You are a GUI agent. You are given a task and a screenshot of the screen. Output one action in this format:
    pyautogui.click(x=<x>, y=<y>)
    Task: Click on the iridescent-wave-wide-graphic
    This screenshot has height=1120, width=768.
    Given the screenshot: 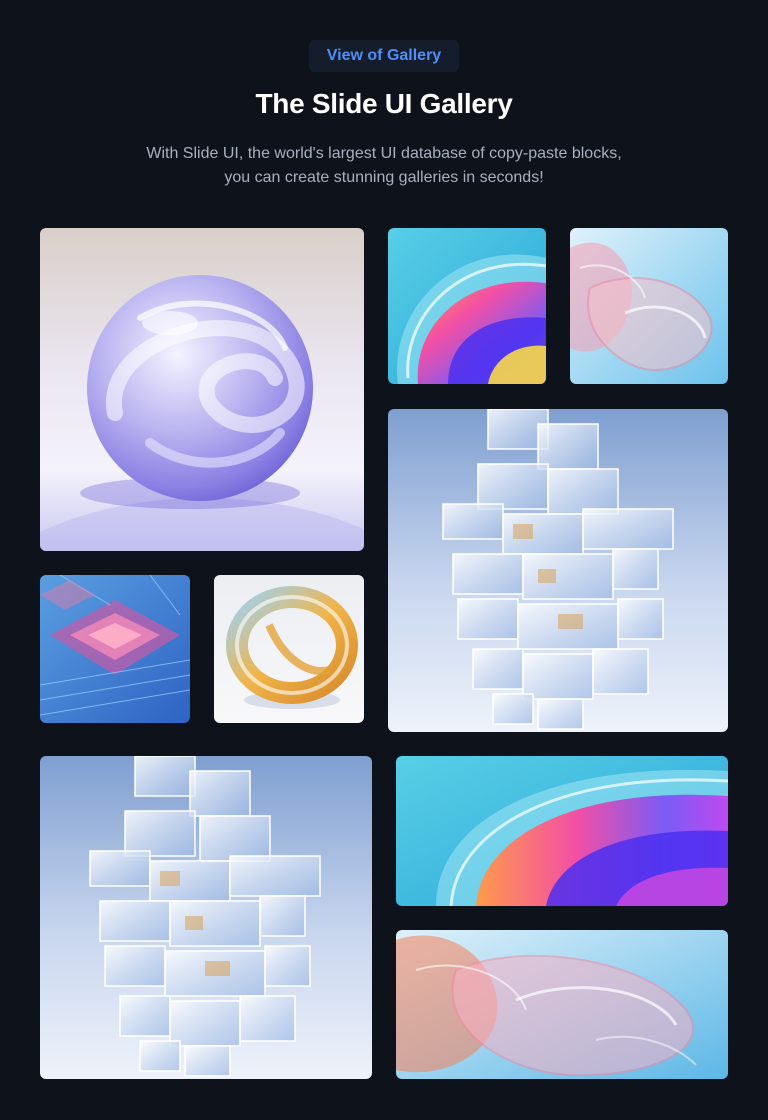 What is the action you would take?
    pyautogui.click(x=562, y=831)
    